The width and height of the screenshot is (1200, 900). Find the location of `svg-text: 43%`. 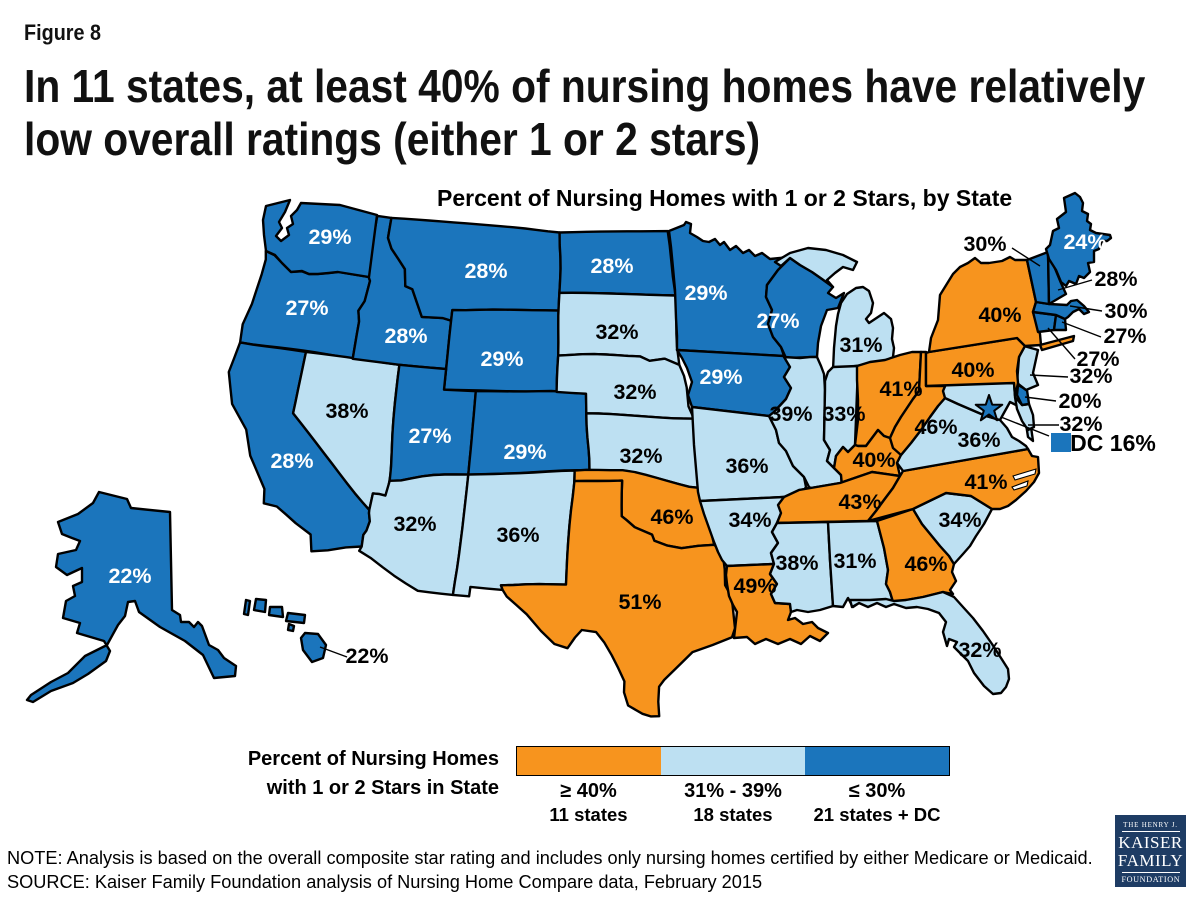

svg-text: 43% is located at coordinates (859, 502).